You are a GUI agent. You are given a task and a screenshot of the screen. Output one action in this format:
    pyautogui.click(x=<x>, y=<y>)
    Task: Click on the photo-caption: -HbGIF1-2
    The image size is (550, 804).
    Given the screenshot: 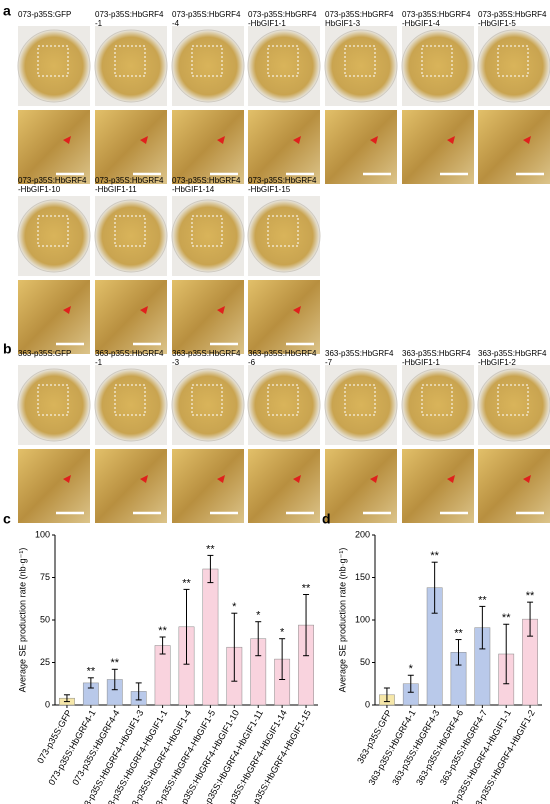 What is the action you would take?
    pyautogui.click(x=497, y=362)
    